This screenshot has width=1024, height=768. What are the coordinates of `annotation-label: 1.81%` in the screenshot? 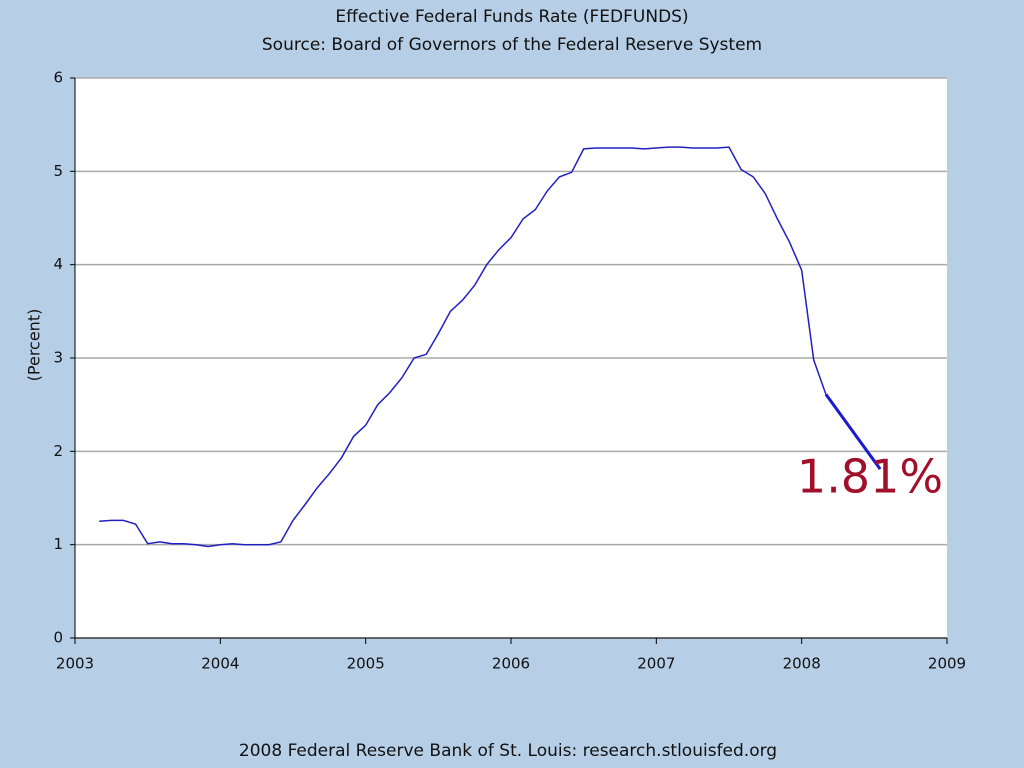 It's located at (870, 477).